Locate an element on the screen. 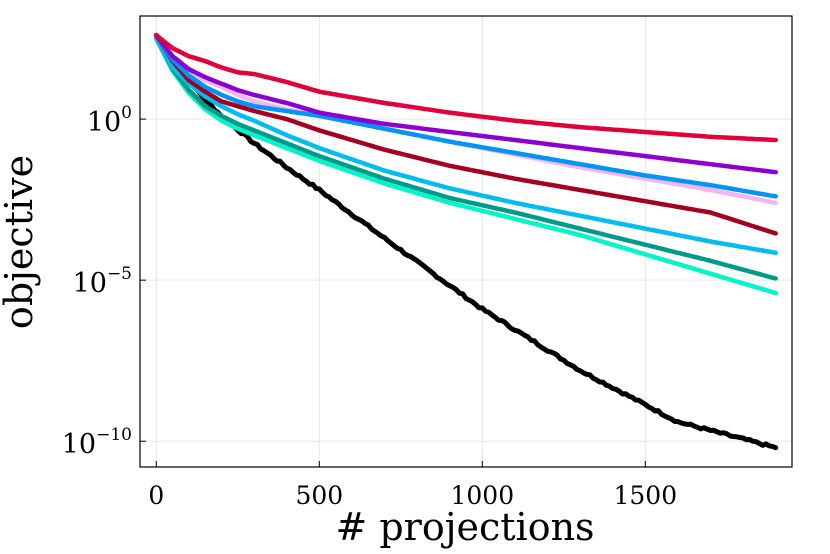 Image resolution: width=830 pixels, height=554 pixels. x-tick-label: 0 is located at coordinates (156, 495).